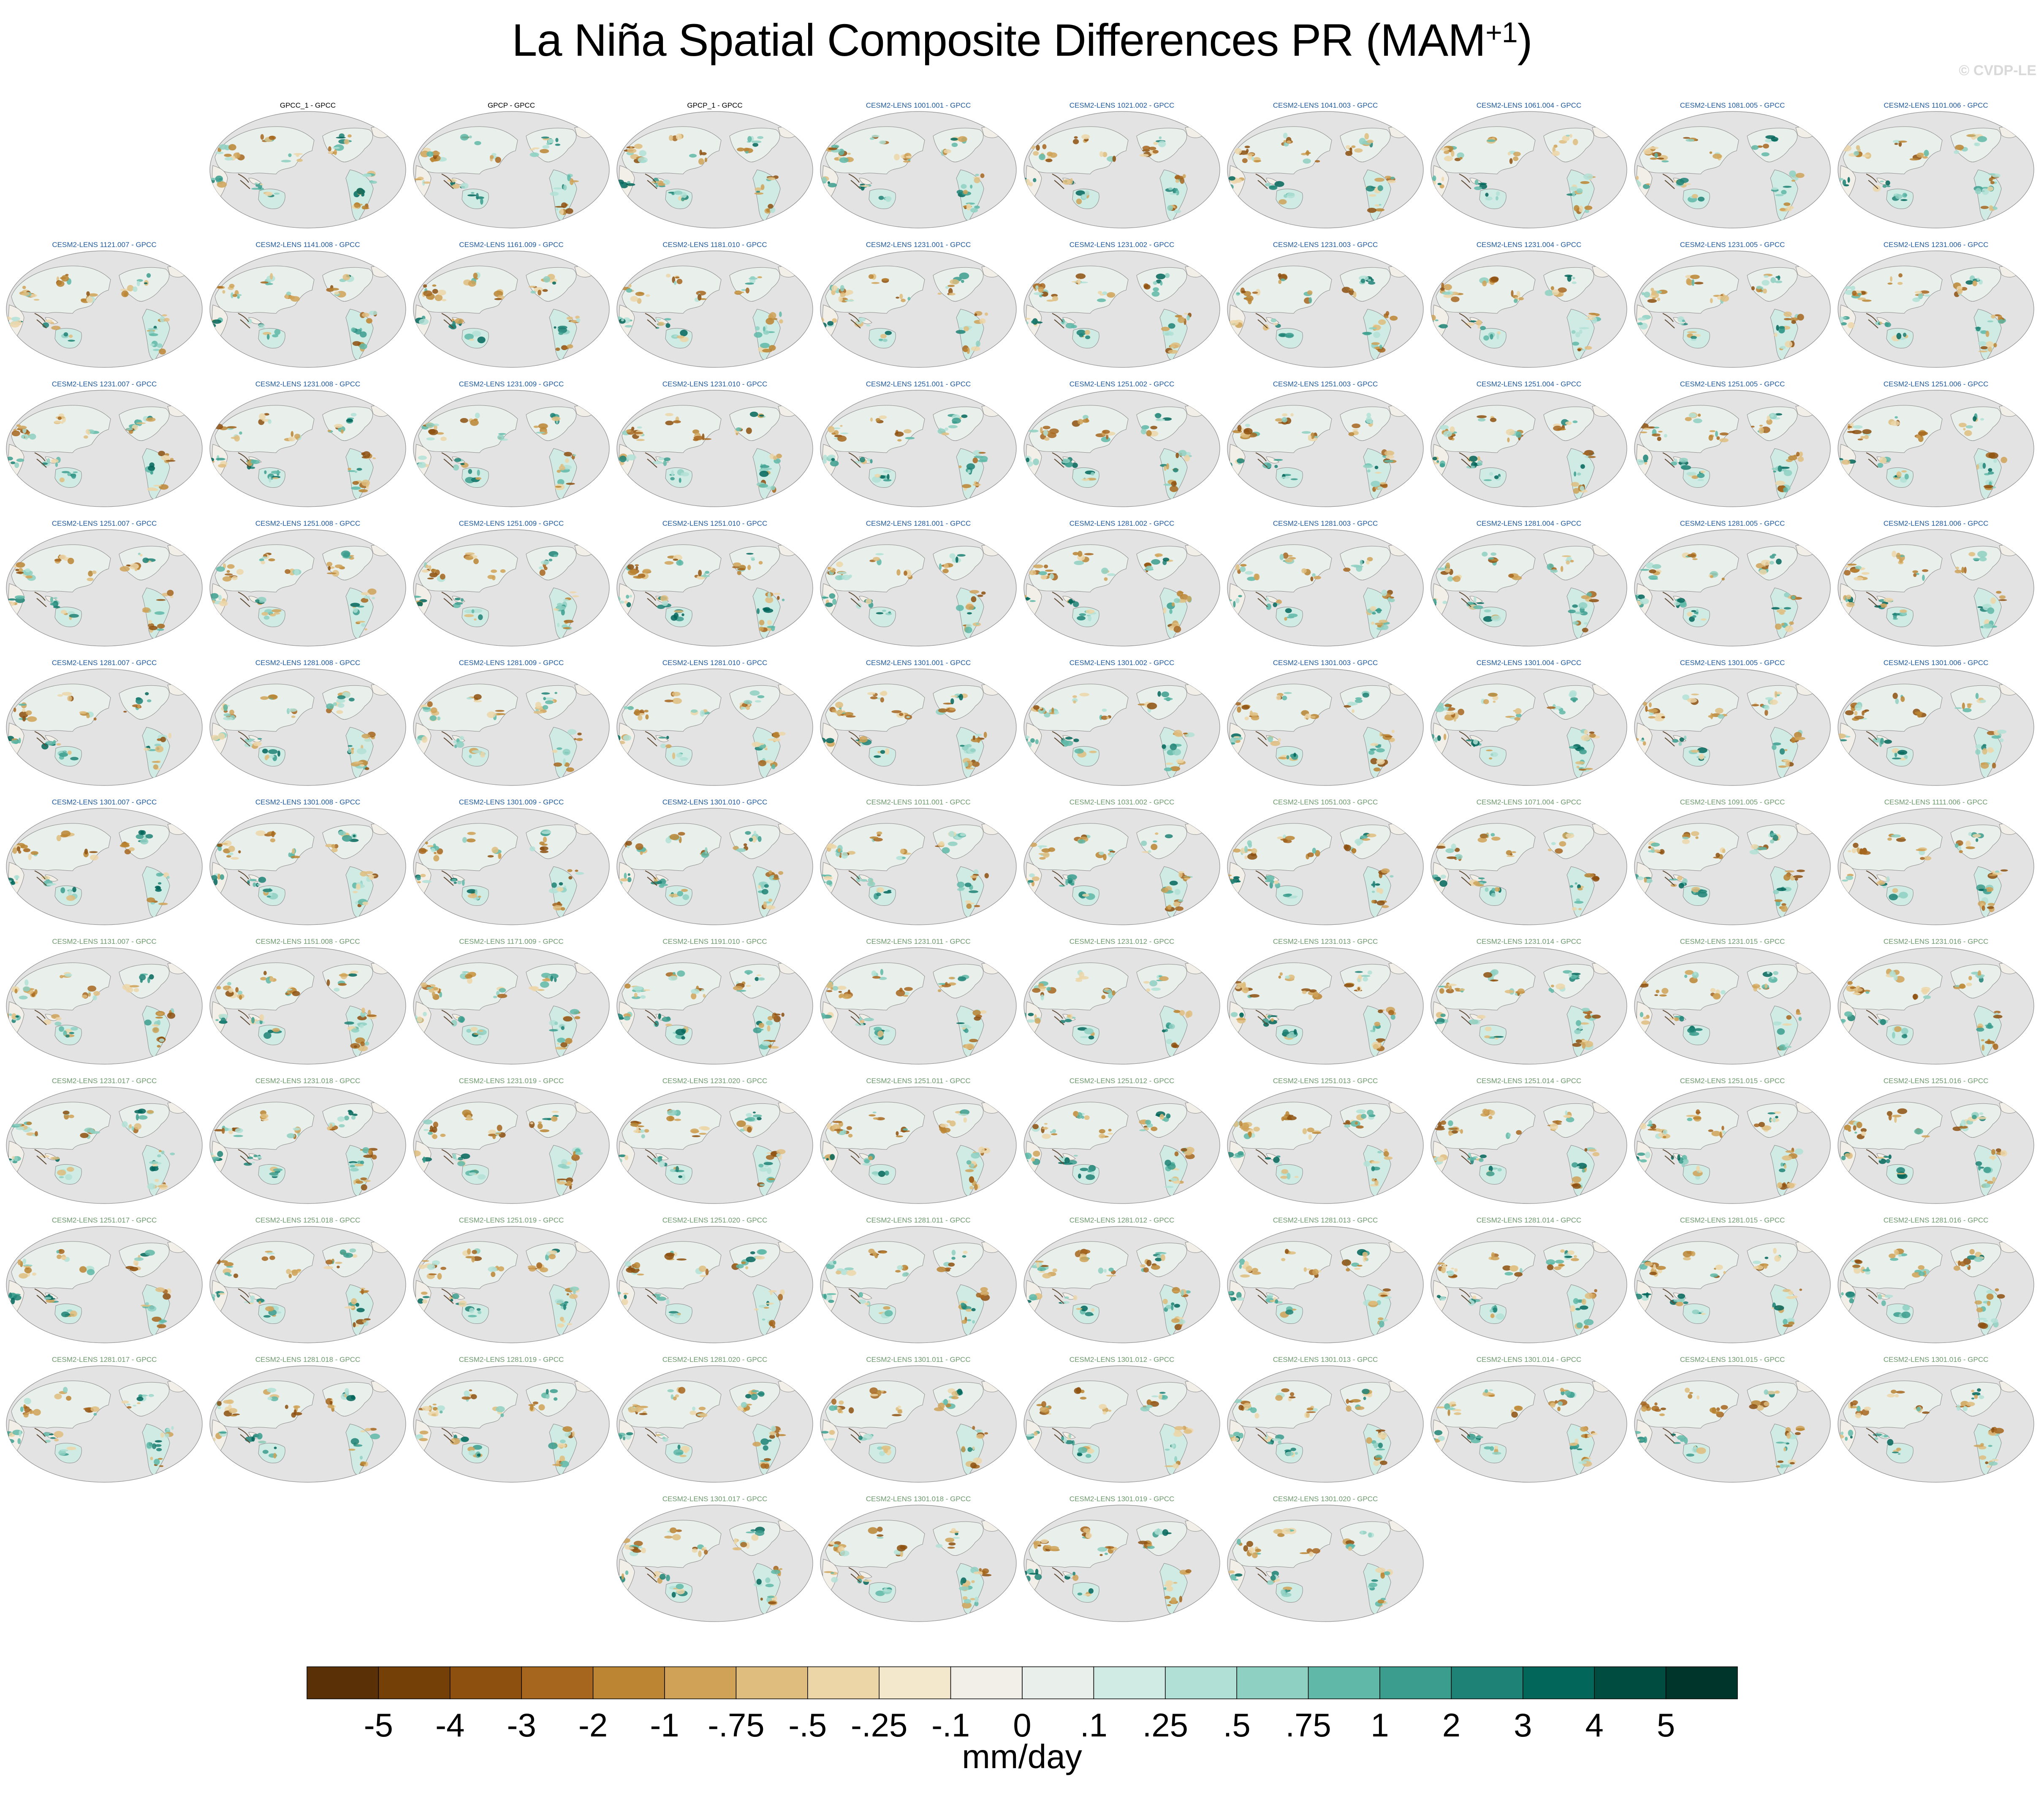 The width and height of the screenshot is (2044, 1796). I want to click on panel-label: CESM2-LENS 1281.005 - GPCC, so click(1732, 523).